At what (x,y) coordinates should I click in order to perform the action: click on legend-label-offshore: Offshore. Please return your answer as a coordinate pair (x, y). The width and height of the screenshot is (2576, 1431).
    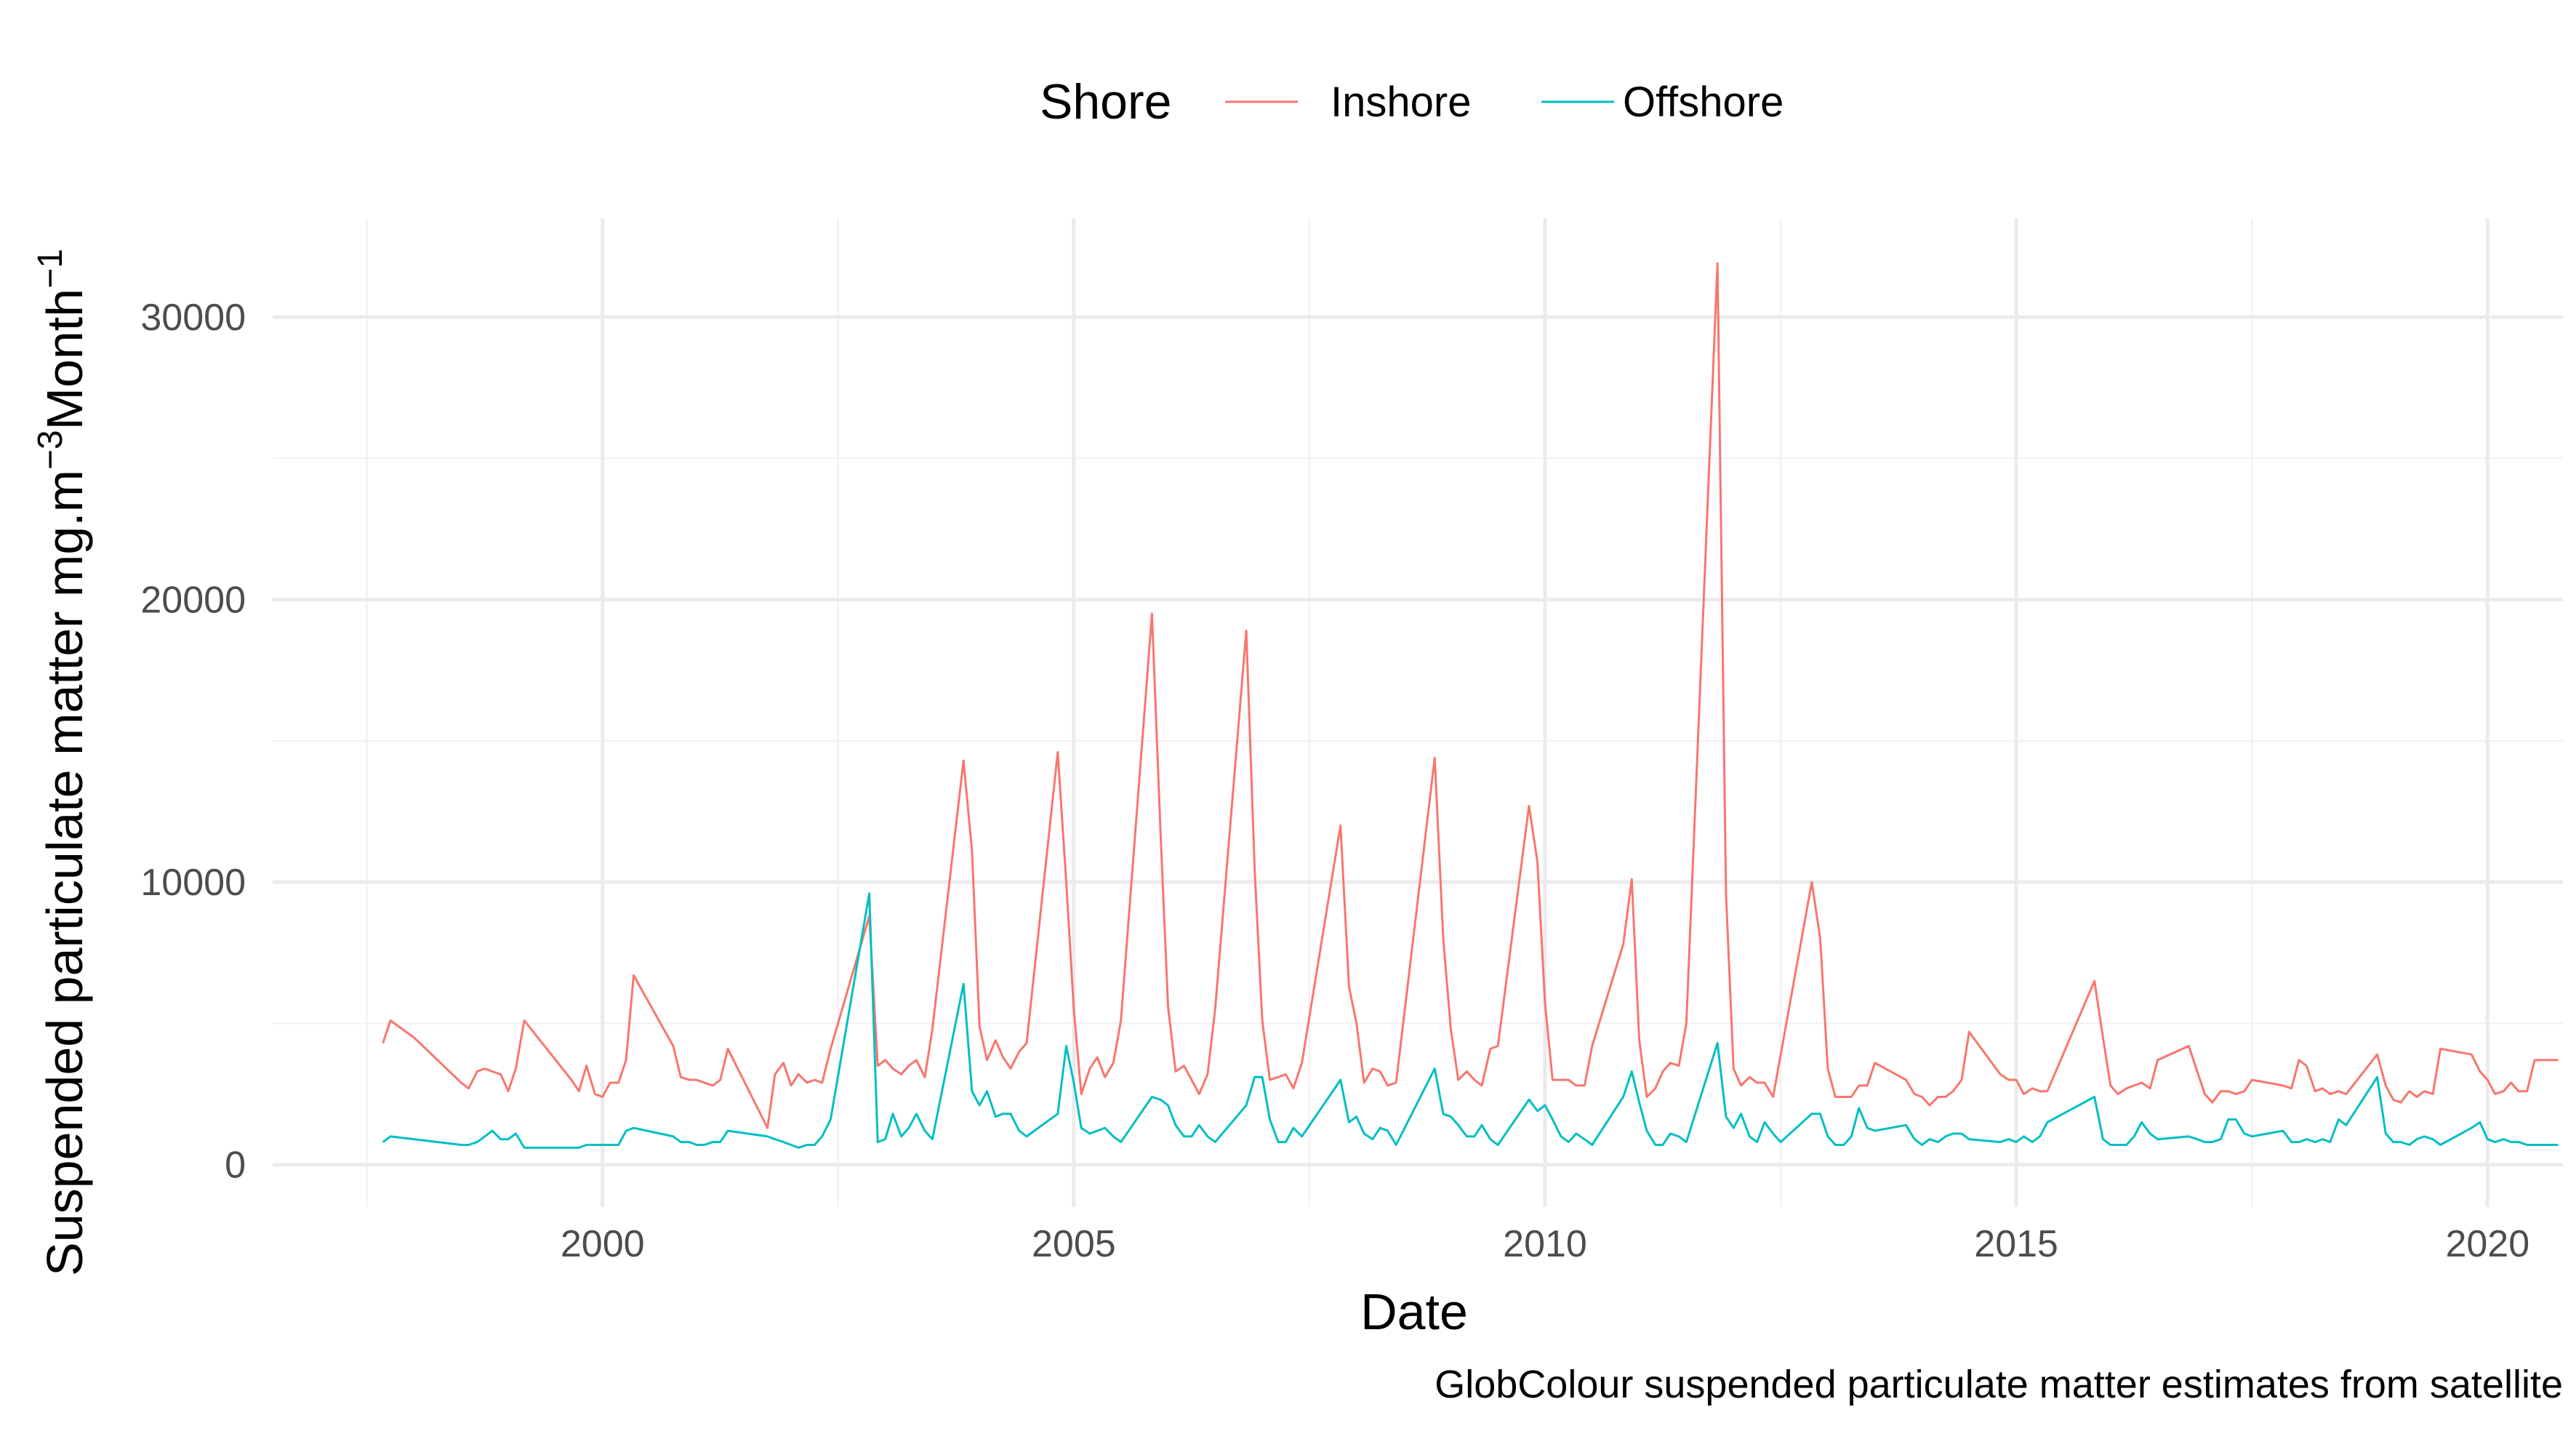
    Looking at the image, I should click on (1703, 102).